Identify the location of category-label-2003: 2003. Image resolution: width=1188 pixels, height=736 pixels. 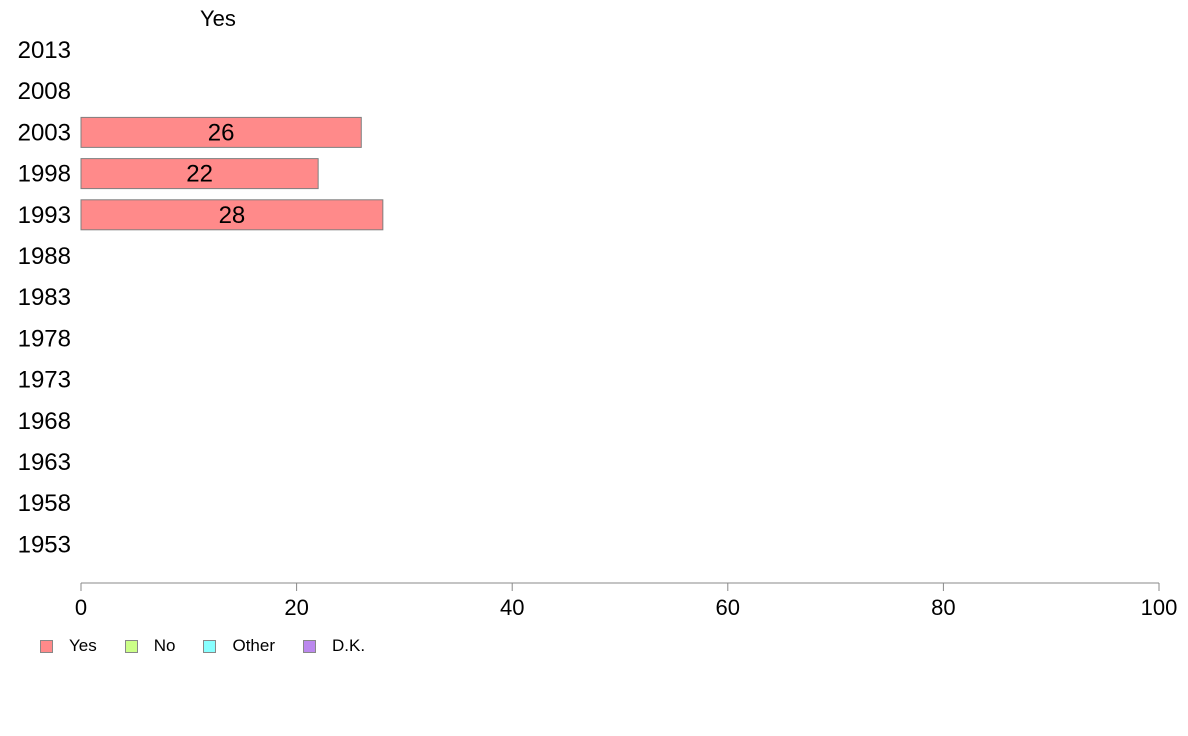
(44, 132).